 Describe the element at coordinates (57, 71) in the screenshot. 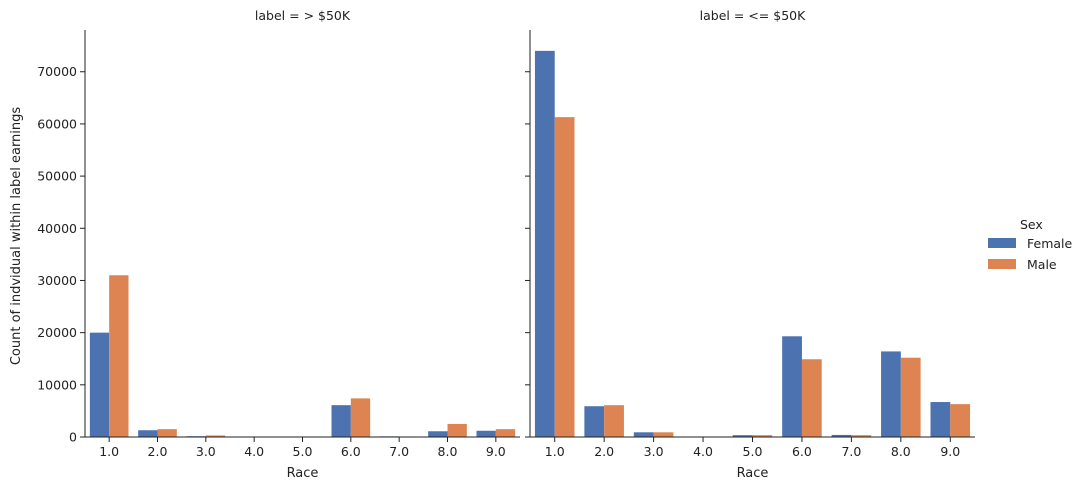

I see `y-tick-label: 70000` at that location.